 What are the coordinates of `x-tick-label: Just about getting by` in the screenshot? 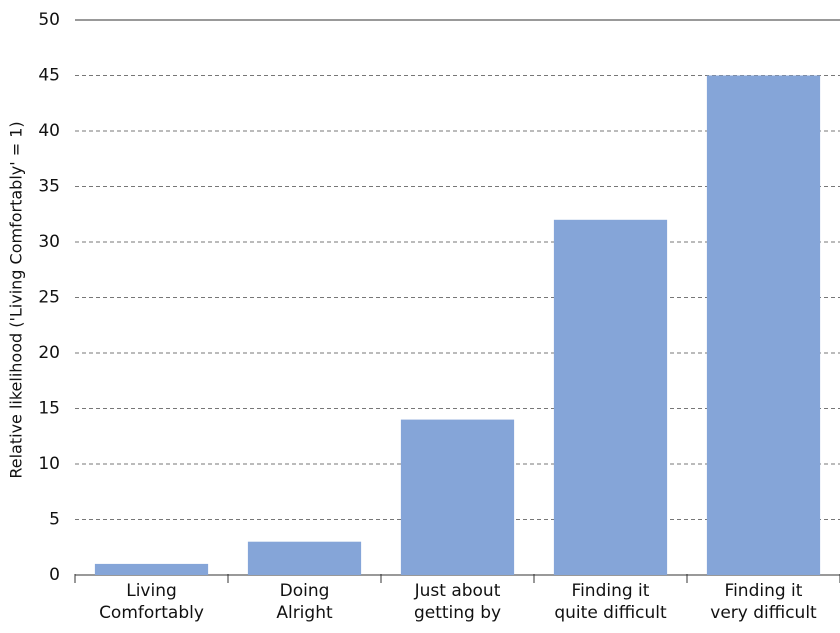 It's located at (457, 602).